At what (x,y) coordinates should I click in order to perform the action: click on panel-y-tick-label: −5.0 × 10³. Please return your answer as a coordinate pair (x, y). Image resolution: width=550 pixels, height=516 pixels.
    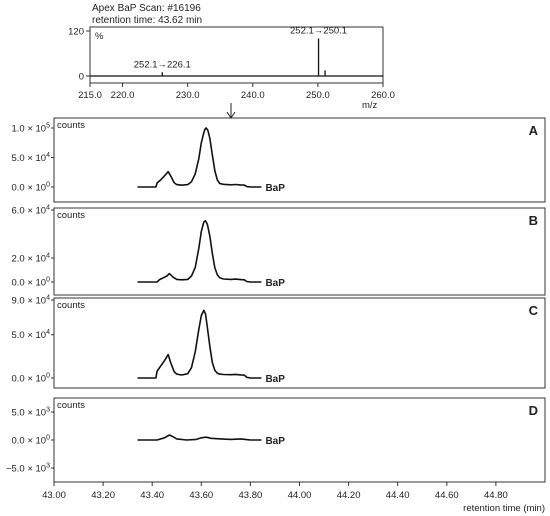
    Looking at the image, I should click on (28, 469).